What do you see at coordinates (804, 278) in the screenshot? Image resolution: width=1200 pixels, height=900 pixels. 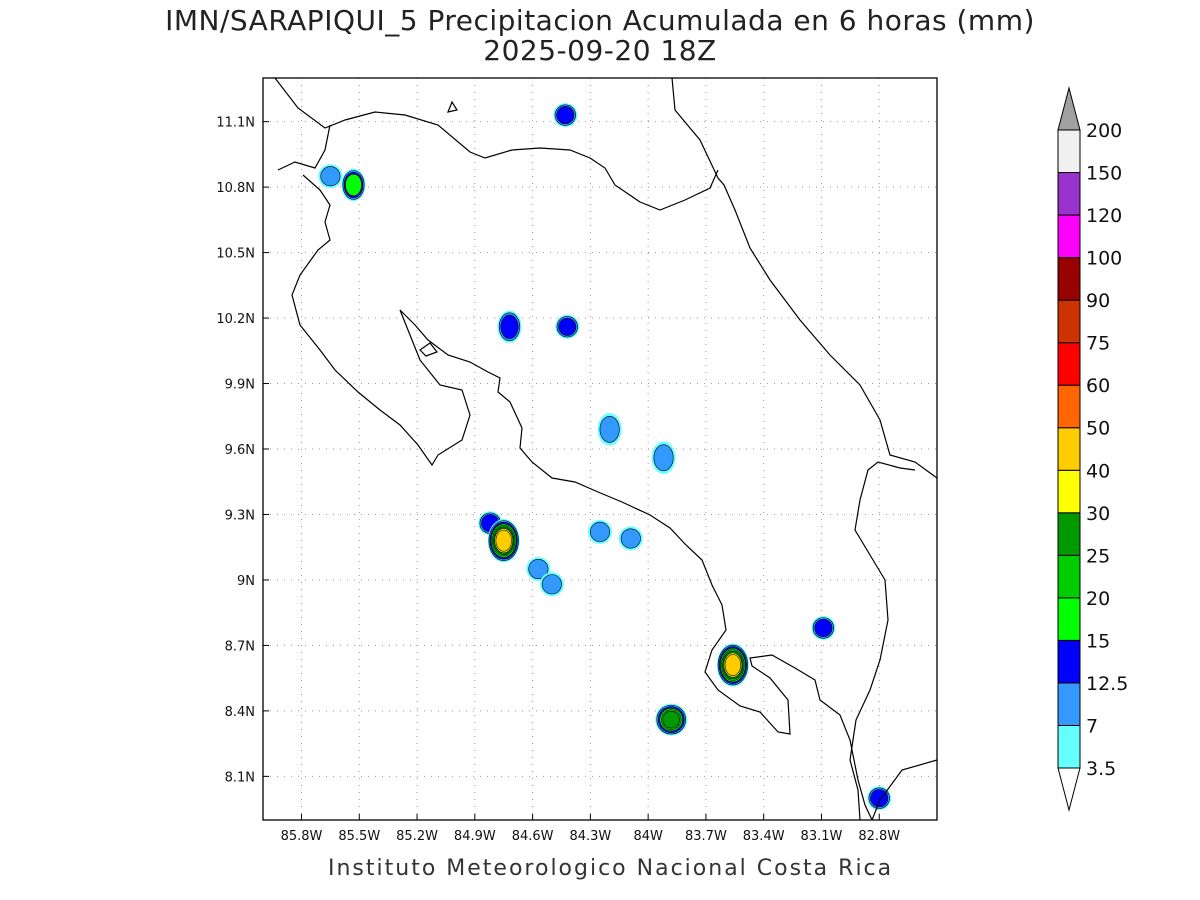 I see `caribbean-coast-line` at bounding box center [804, 278].